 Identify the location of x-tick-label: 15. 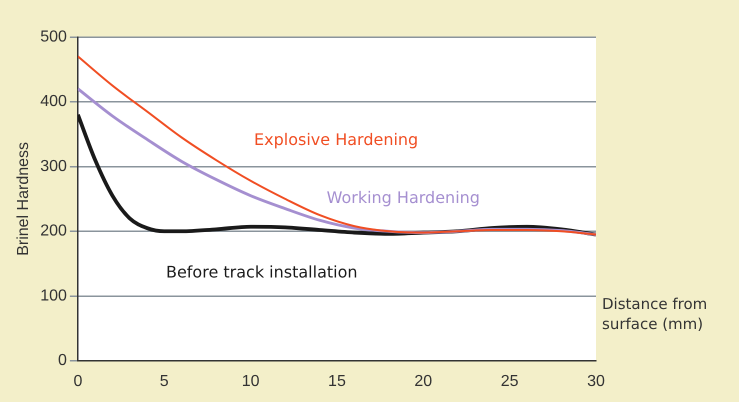
(337, 381).